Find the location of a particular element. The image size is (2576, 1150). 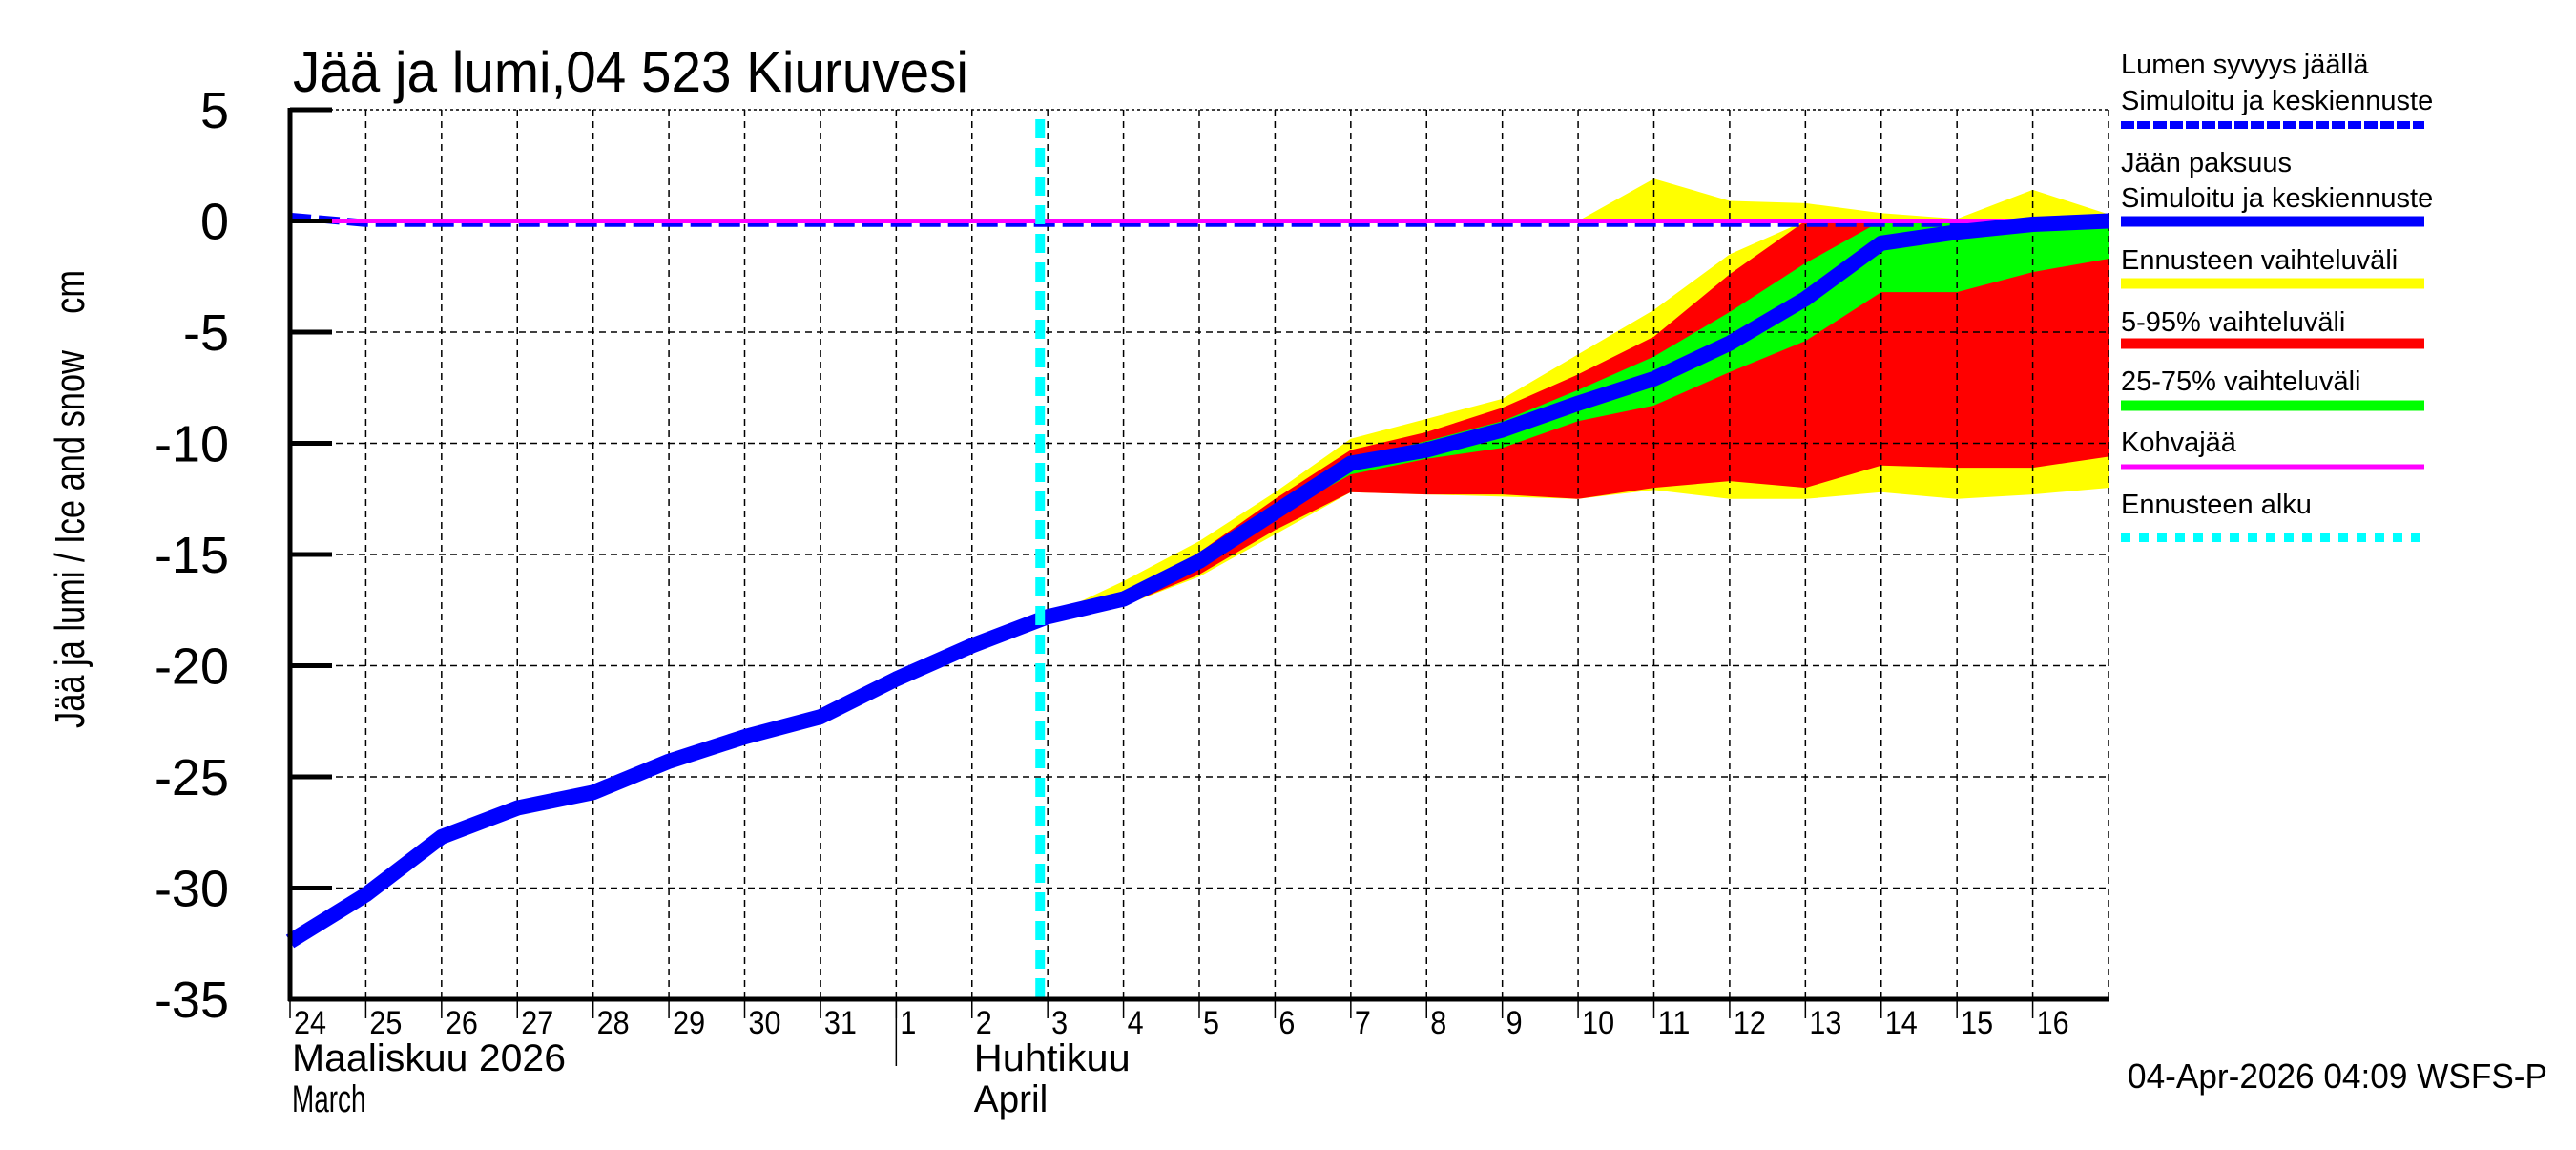

x-tick-label: 13 is located at coordinates (1825, 1023).